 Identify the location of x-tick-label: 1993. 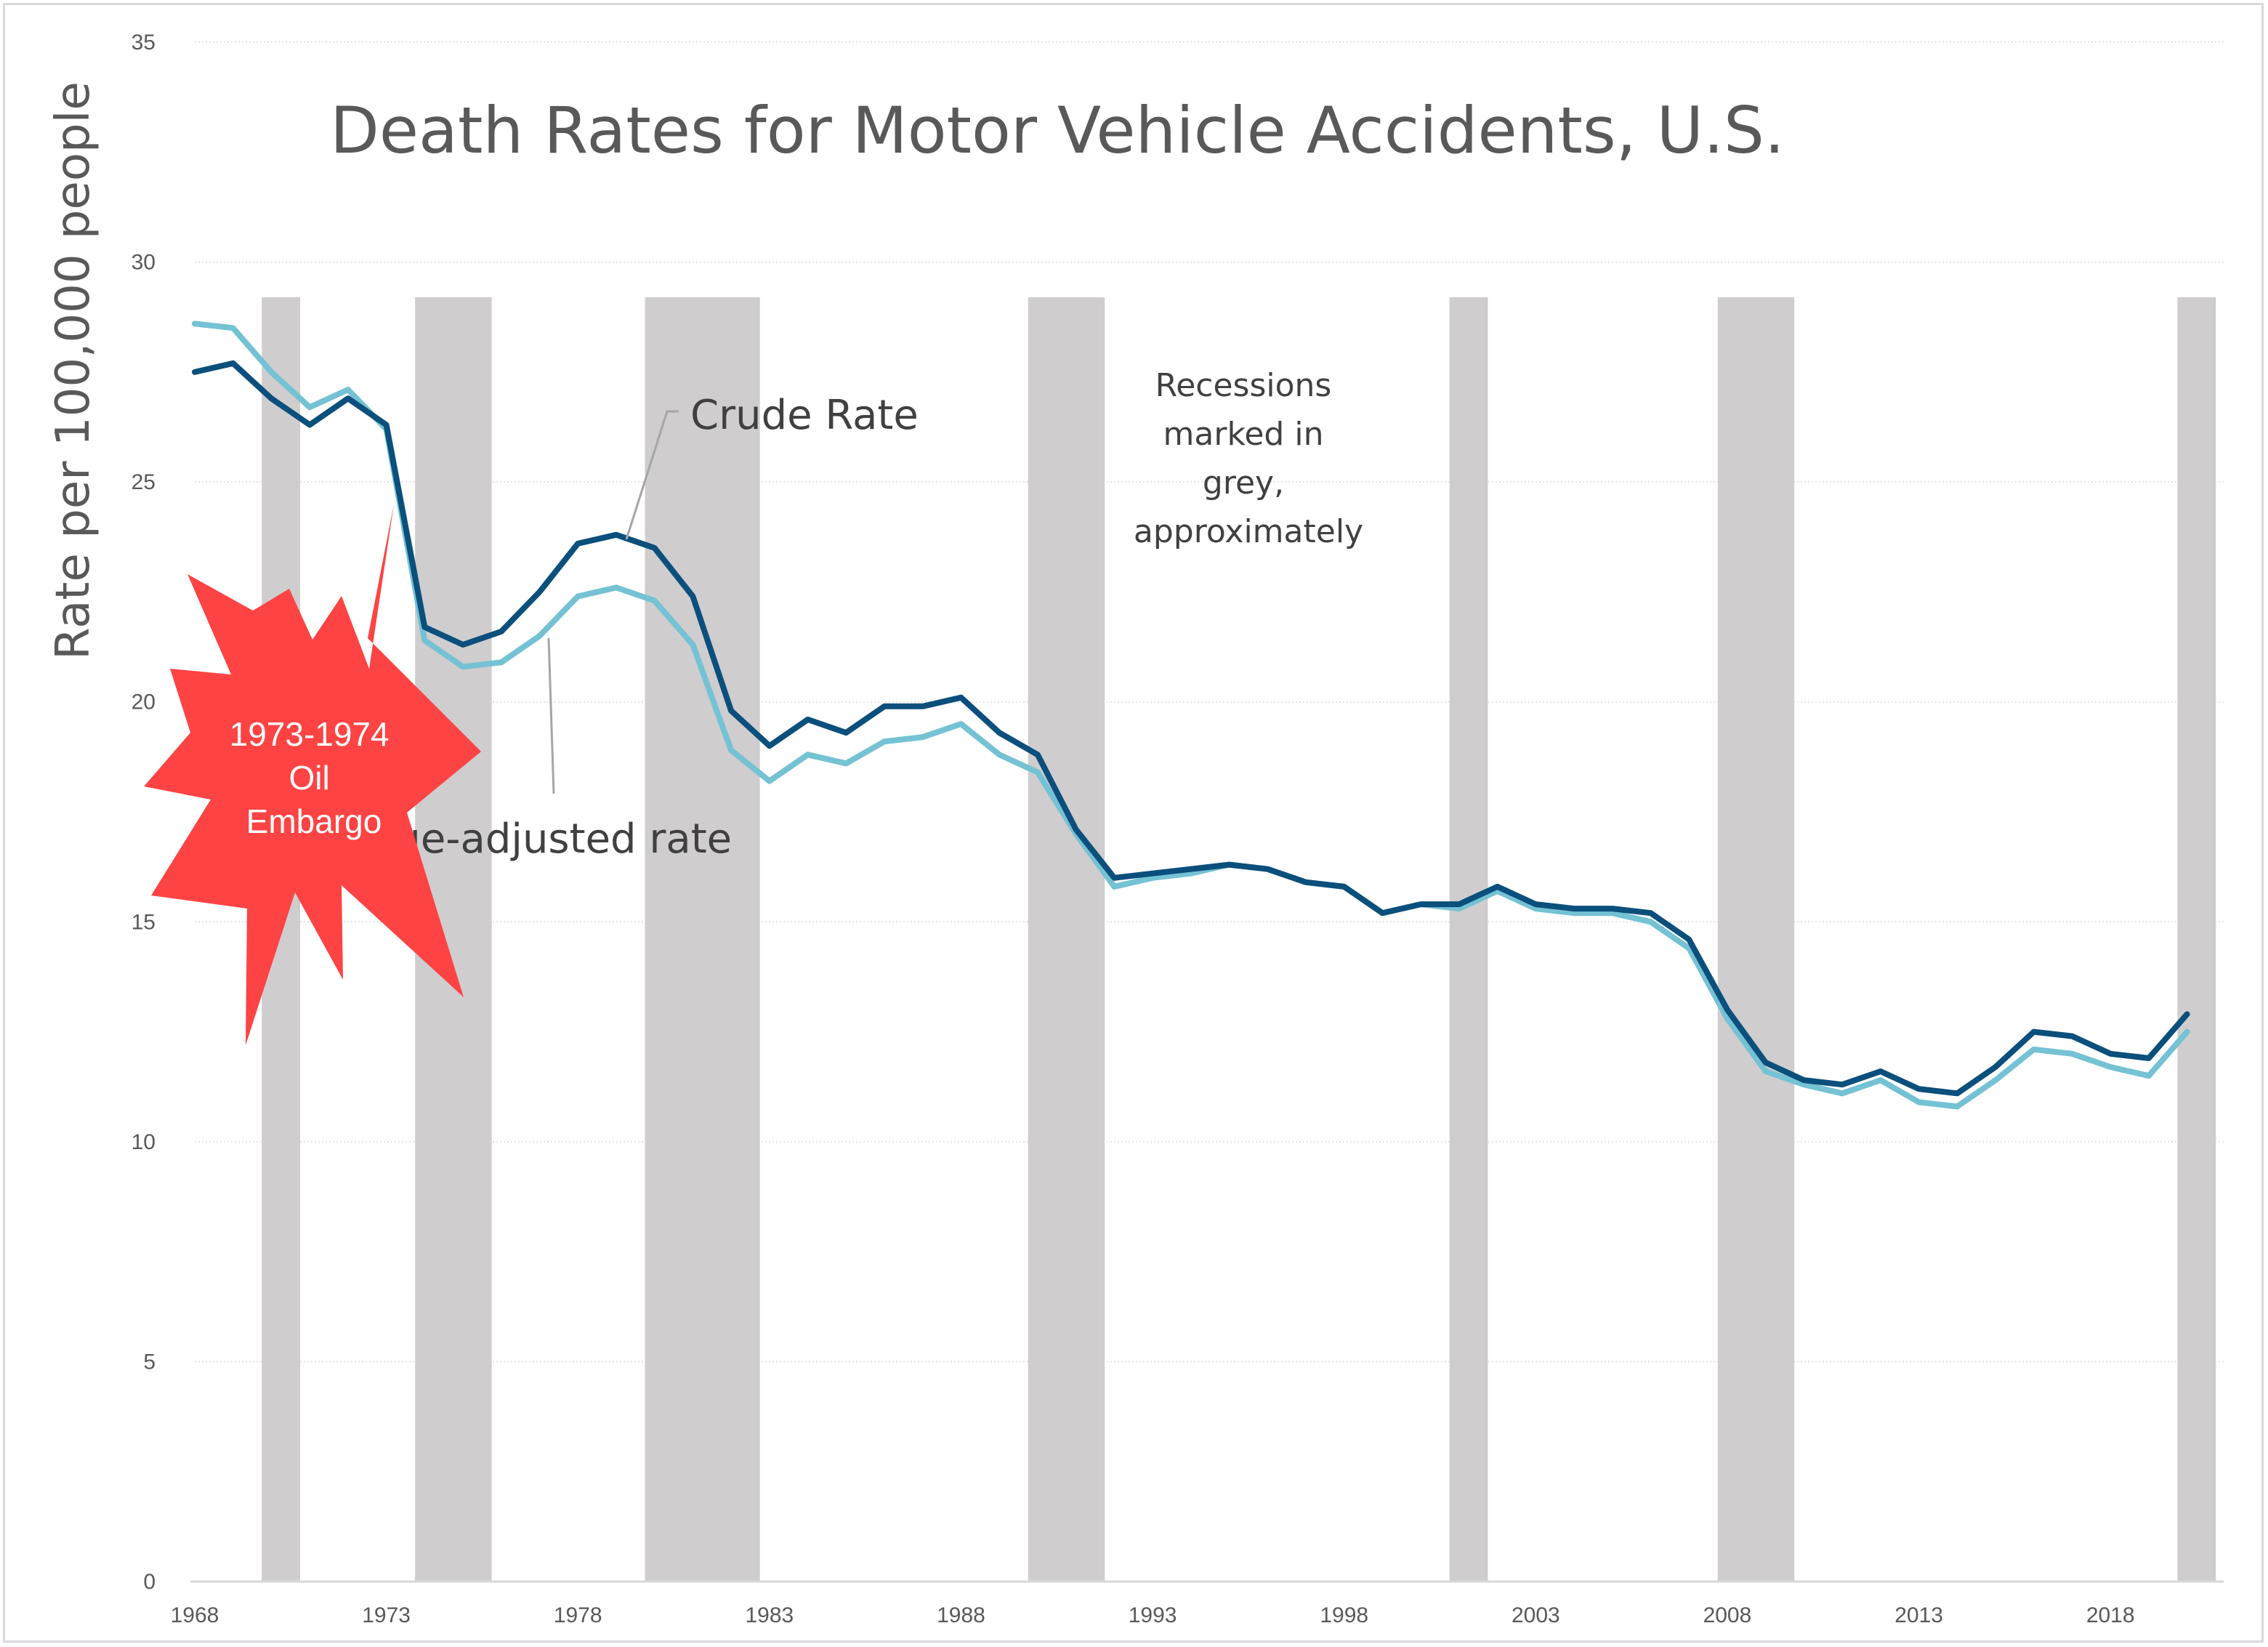
(1153, 1615).